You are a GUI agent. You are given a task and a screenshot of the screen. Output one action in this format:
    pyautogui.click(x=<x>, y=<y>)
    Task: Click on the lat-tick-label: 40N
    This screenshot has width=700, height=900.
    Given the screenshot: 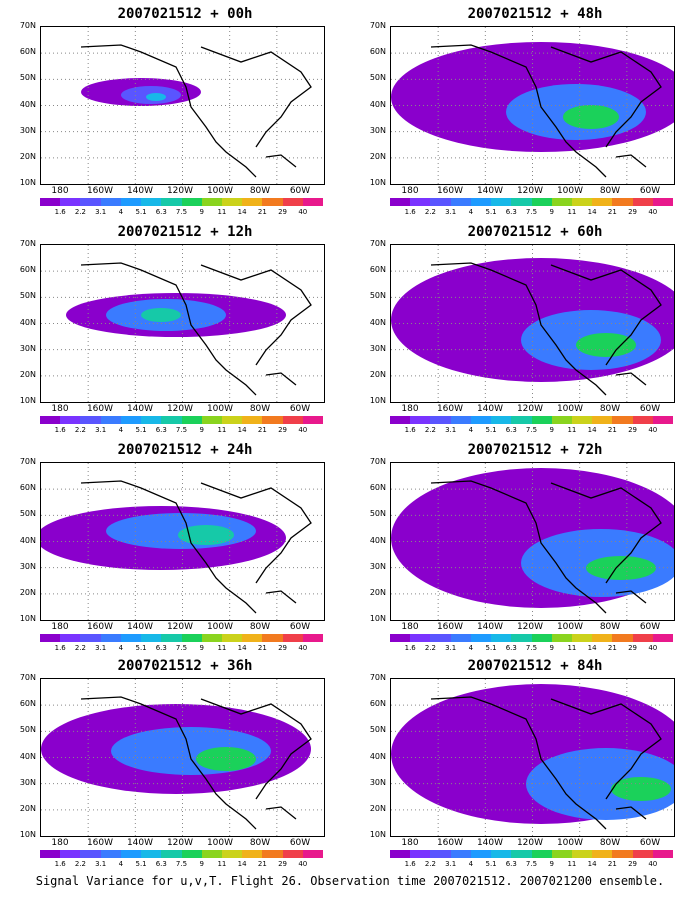 What is the action you would take?
    pyautogui.click(x=377, y=322)
    